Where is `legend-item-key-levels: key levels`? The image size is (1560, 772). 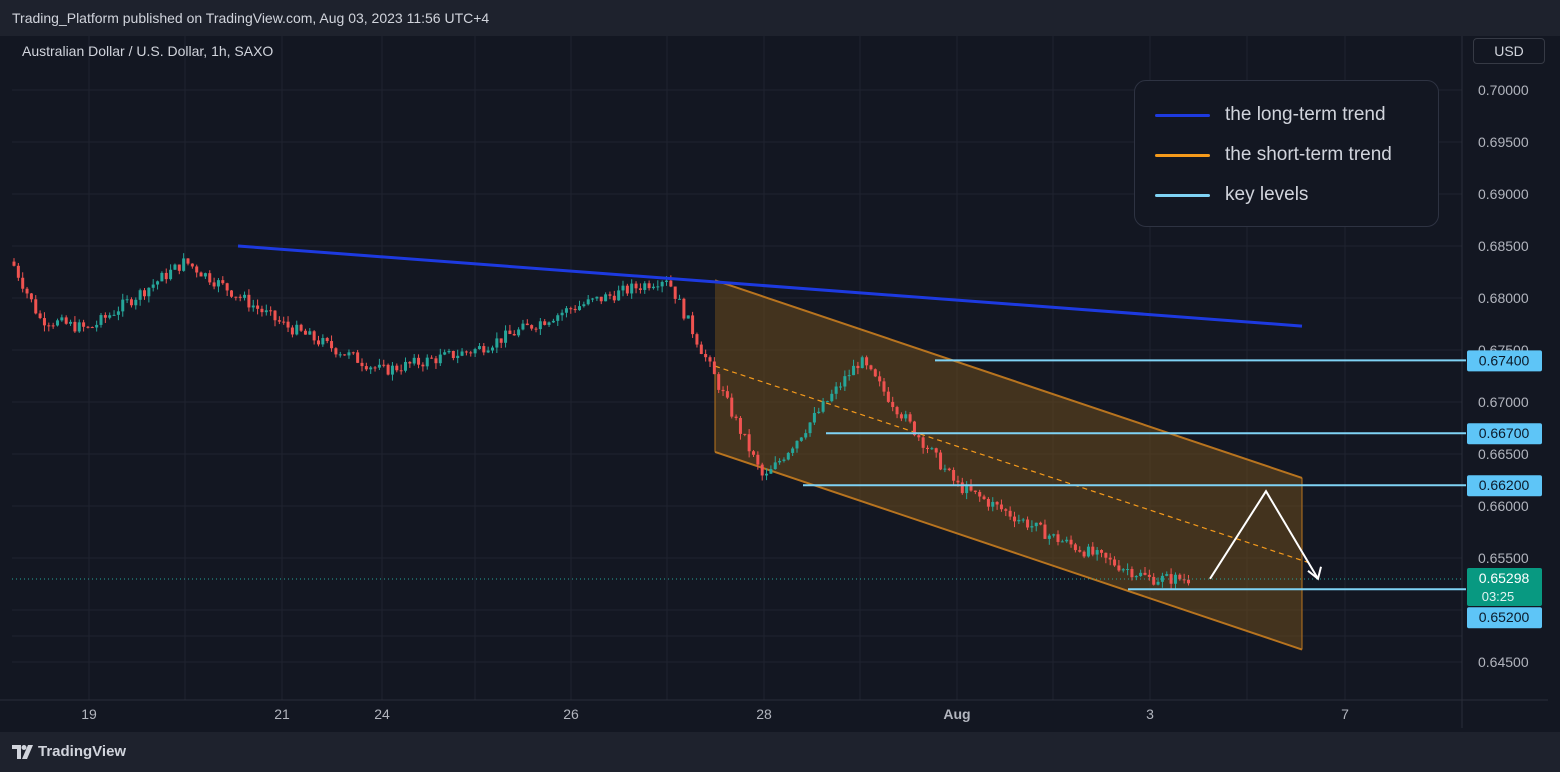
legend-item-key-levels: key levels is located at coordinates (1231, 195).